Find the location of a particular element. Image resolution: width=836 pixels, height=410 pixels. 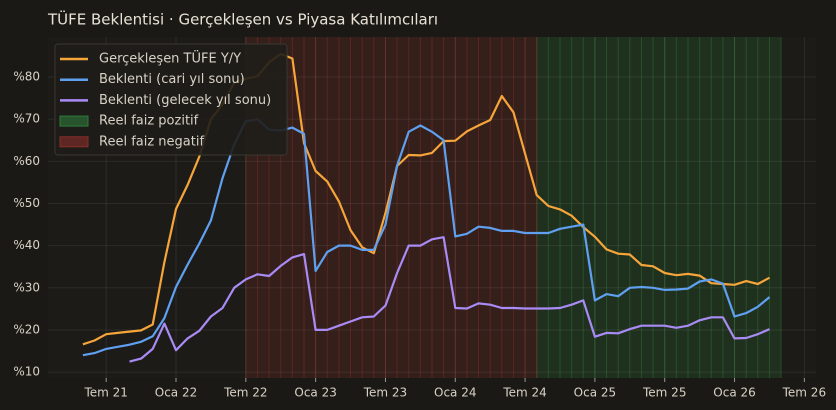

x-tick-label: Oca 23 is located at coordinates (315, 393).